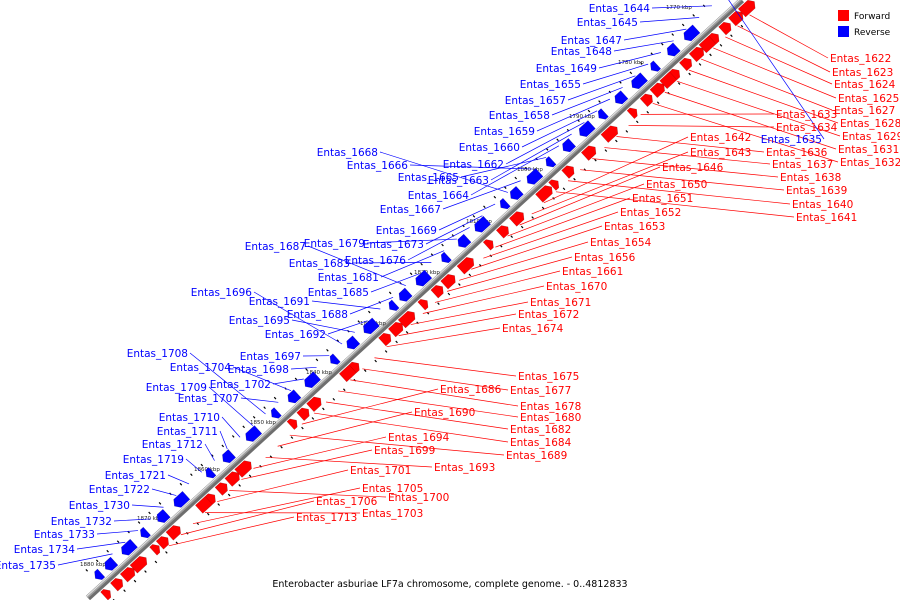 This screenshot has height=600, width=900. Describe the element at coordinates (319, 373) in the screenshot. I see `scale-label: 1840 kbp` at that location.